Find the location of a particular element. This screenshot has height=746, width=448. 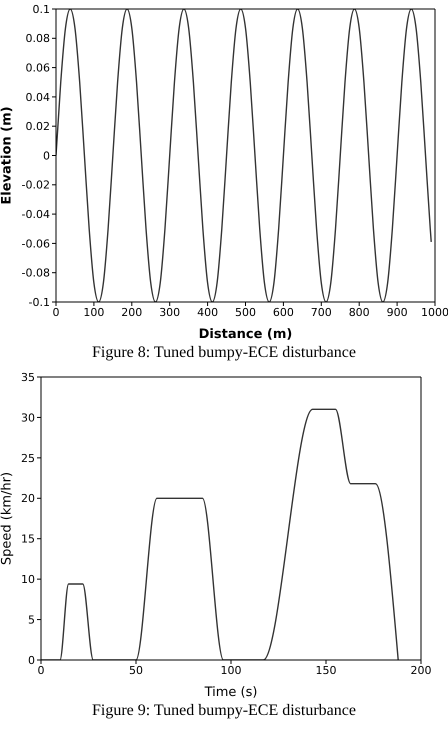

y-tick-label: 10 is located at coordinates (28, 579).